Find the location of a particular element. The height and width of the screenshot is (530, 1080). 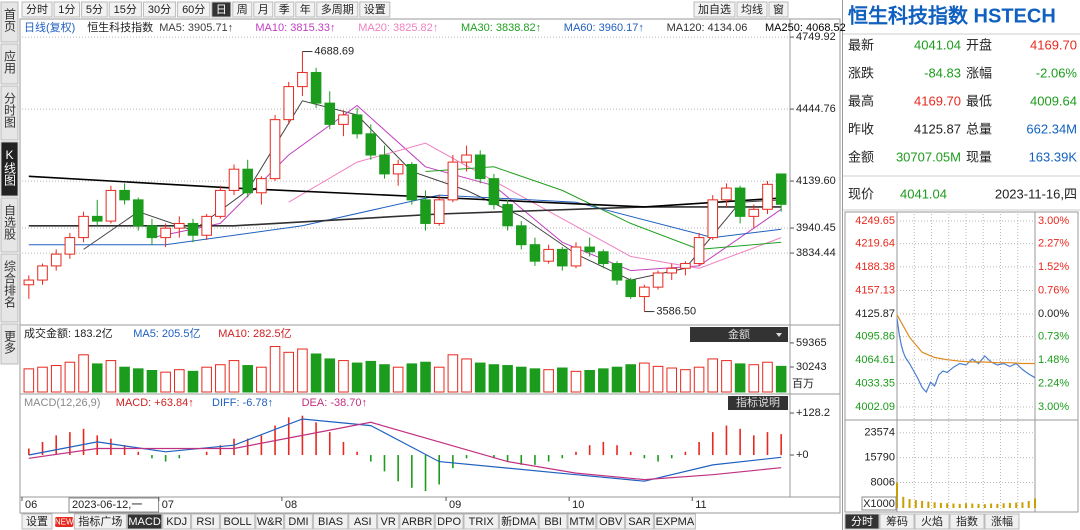

toolbar-label: 窗 is located at coordinates (778, 9).